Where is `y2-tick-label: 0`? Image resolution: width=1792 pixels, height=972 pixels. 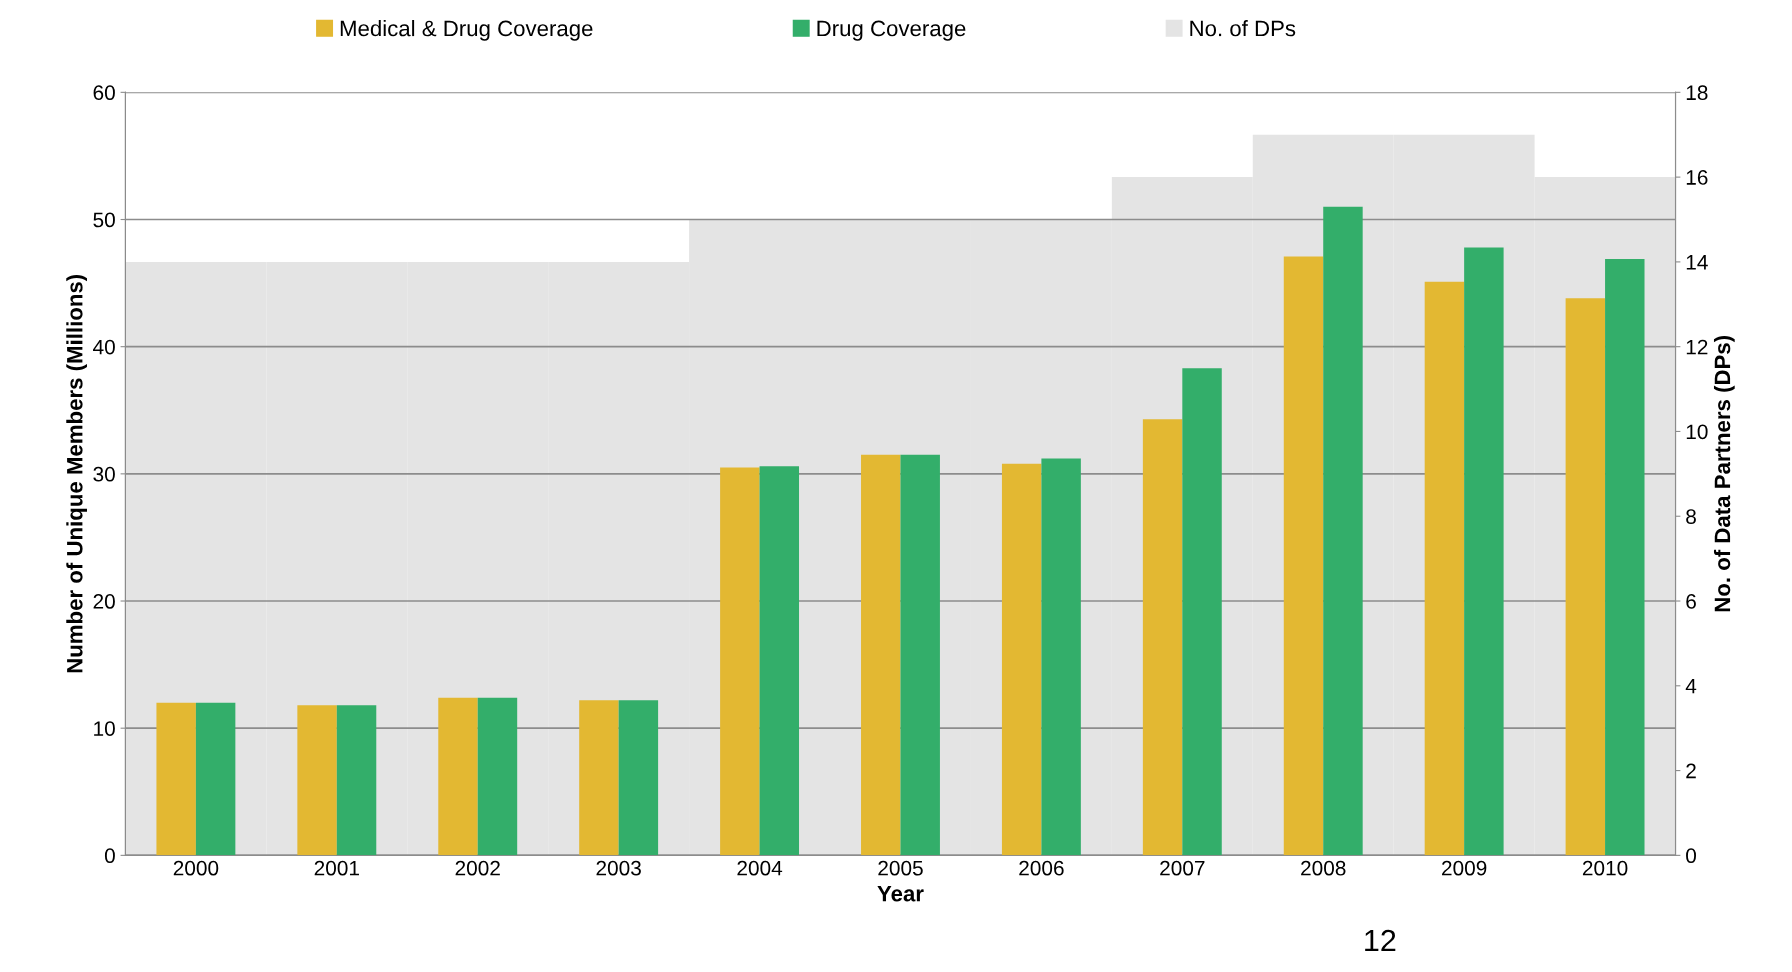 y2-tick-label: 0 is located at coordinates (1691, 856).